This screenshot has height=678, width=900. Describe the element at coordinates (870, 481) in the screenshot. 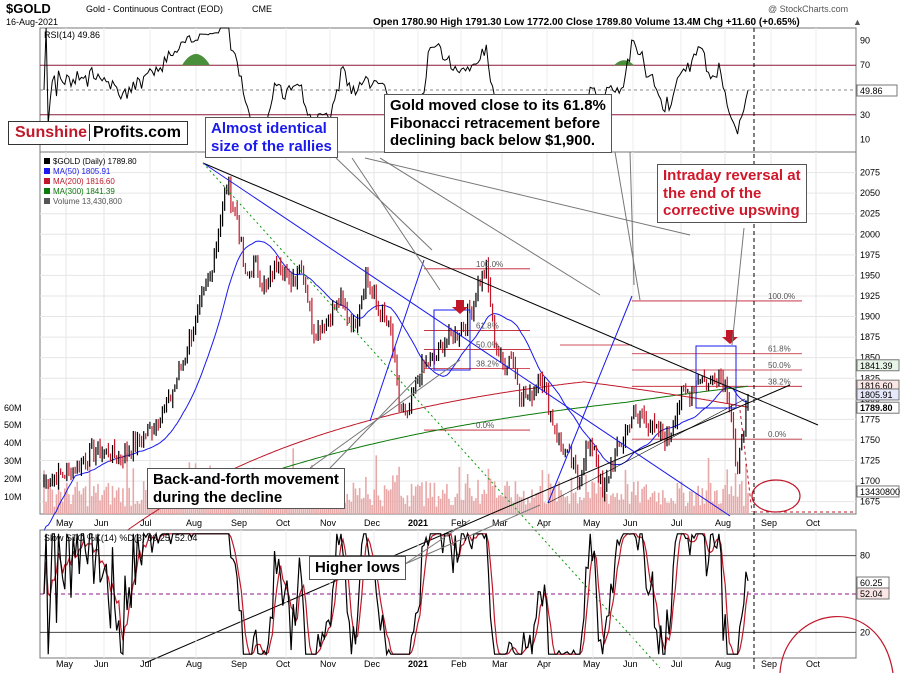

I see `price-tick-1700: 1700` at that location.